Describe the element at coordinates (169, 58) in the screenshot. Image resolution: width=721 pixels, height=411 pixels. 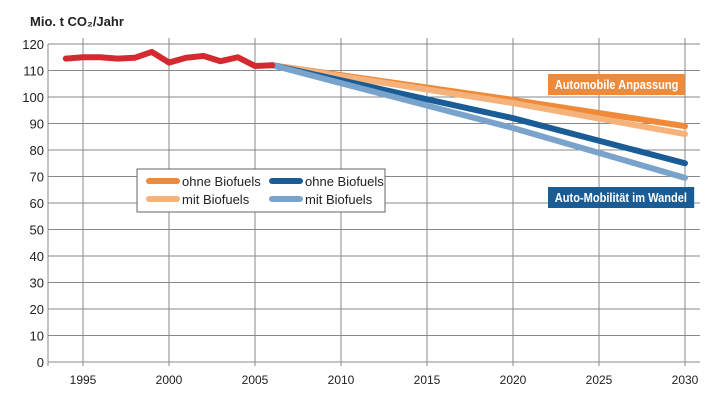
I see `history-line` at that location.